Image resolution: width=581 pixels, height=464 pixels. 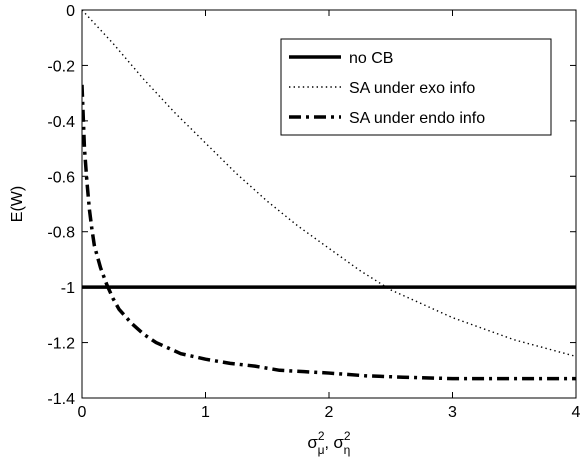 What do you see at coordinates (329, 412) in the screenshot?
I see `x-tick-label: 2` at bounding box center [329, 412].